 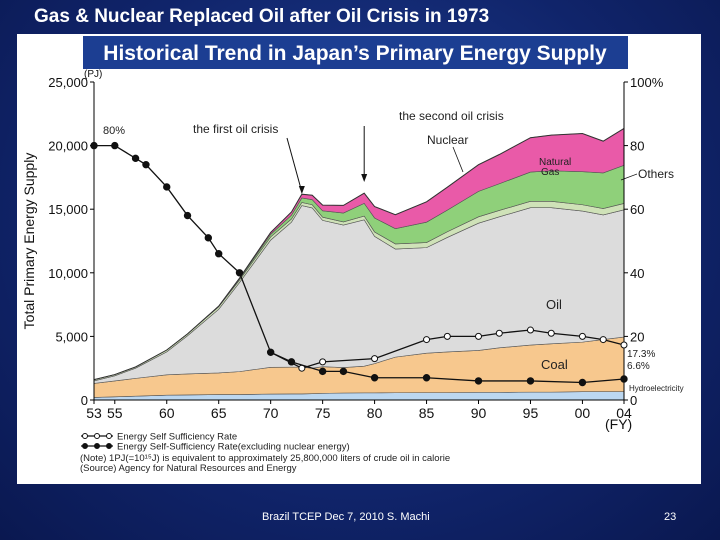 What do you see at coordinates (177, 437) in the screenshot?
I see `legend-label: Energy Self Sufficiency Rate` at bounding box center [177, 437].